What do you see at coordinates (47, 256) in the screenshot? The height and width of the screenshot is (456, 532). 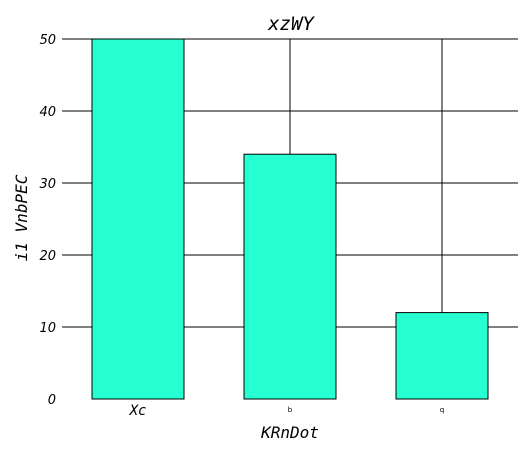 I see `y-tick-label: 20` at bounding box center [47, 256].